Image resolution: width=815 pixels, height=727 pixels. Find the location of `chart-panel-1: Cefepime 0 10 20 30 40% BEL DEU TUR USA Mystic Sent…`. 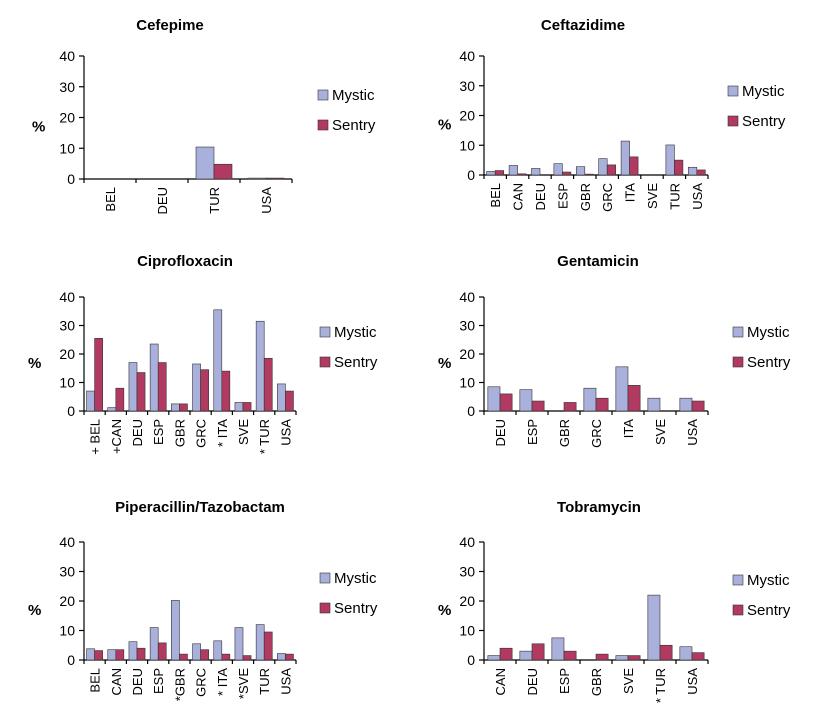

chart-panel-1: Cefepime 0 10 20 30 40% BEL DEU TUR USA Mystic Sent… is located at coordinates (204, 115).